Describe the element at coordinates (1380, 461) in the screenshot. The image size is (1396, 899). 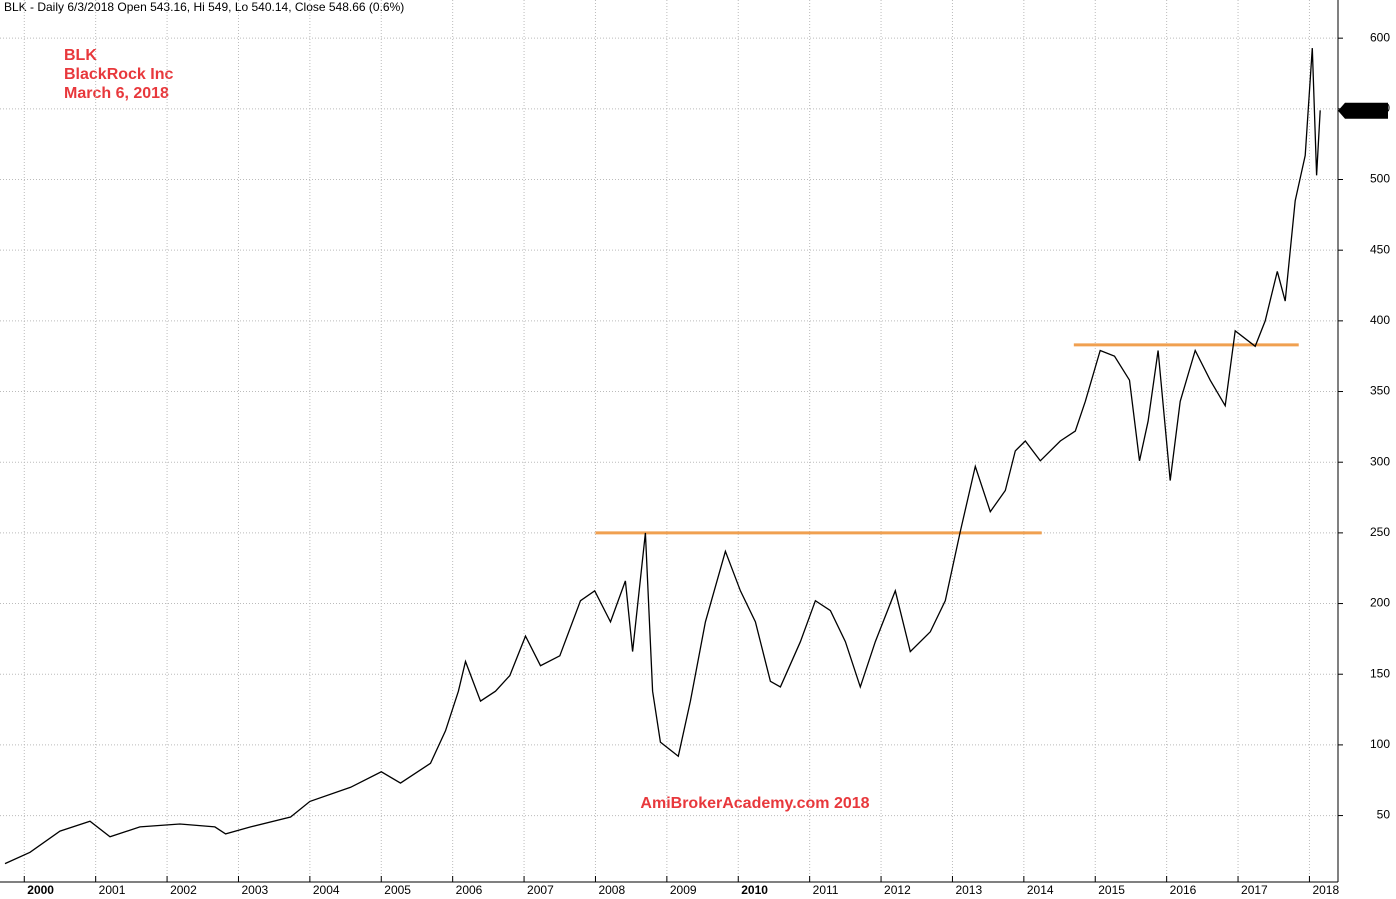
I see `y-tick-label: 300` at that location.